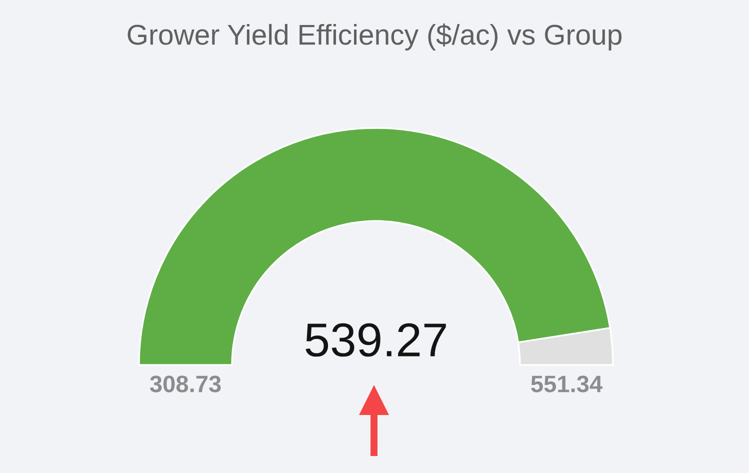 The image size is (749, 473). Describe the element at coordinates (566, 384) in the screenshot. I see `text: 551.34` at that location.